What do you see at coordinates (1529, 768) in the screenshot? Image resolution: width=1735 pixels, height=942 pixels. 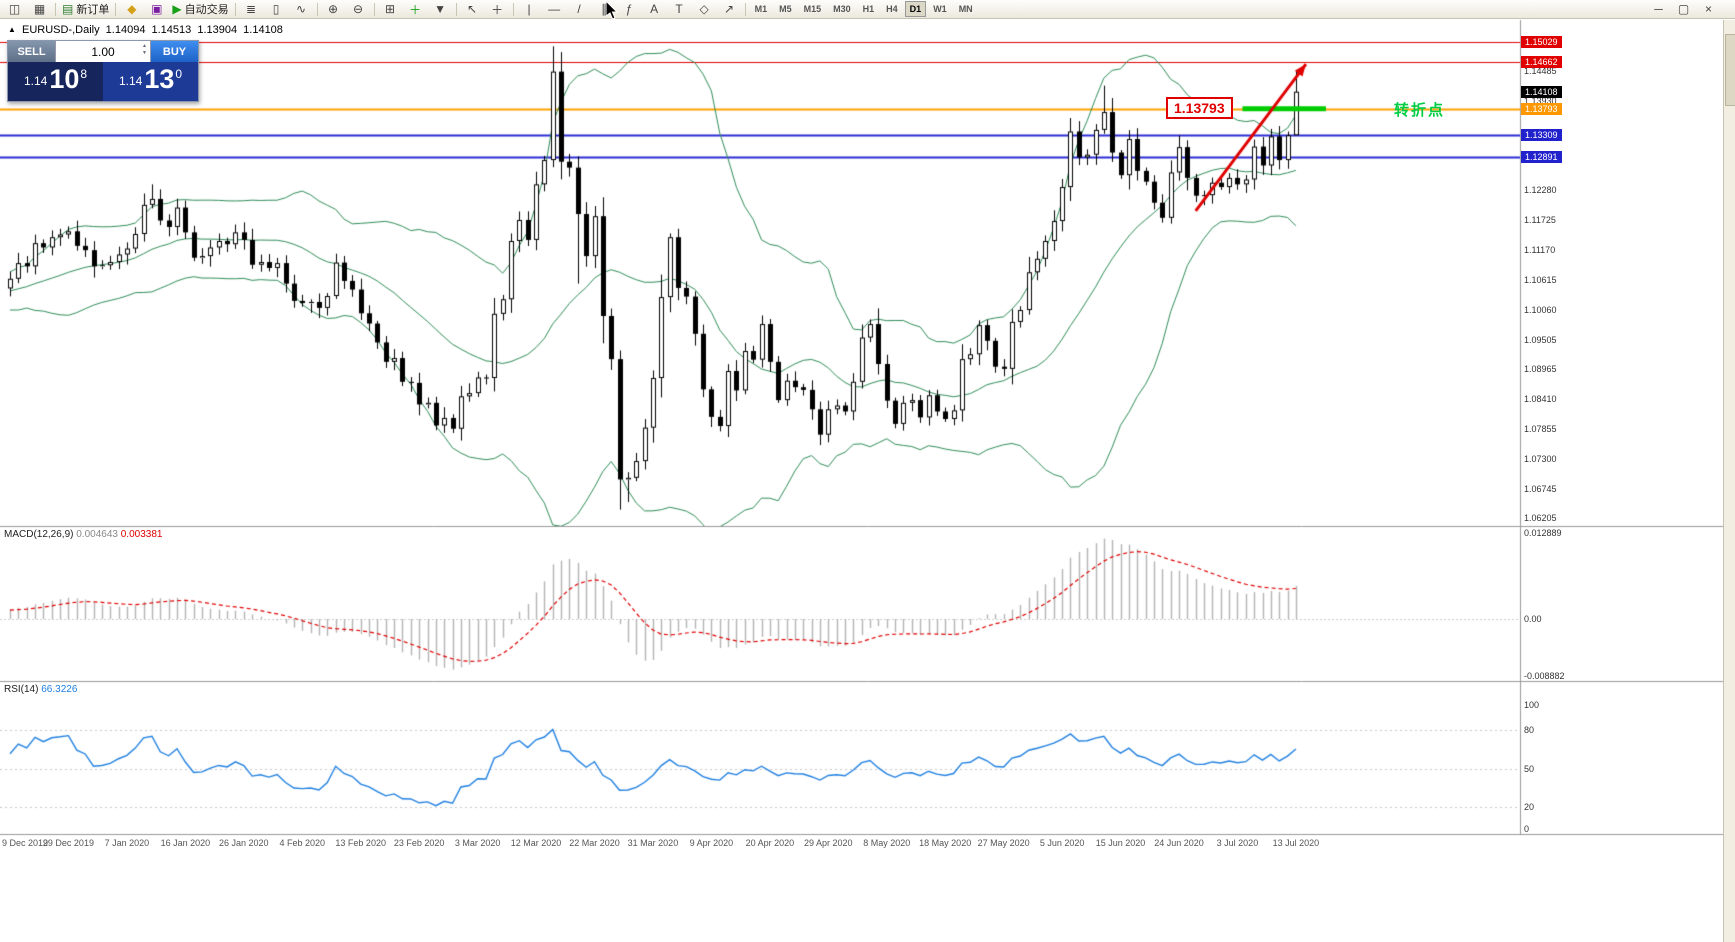 I see `rsi-tick: 50` at bounding box center [1529, 768].